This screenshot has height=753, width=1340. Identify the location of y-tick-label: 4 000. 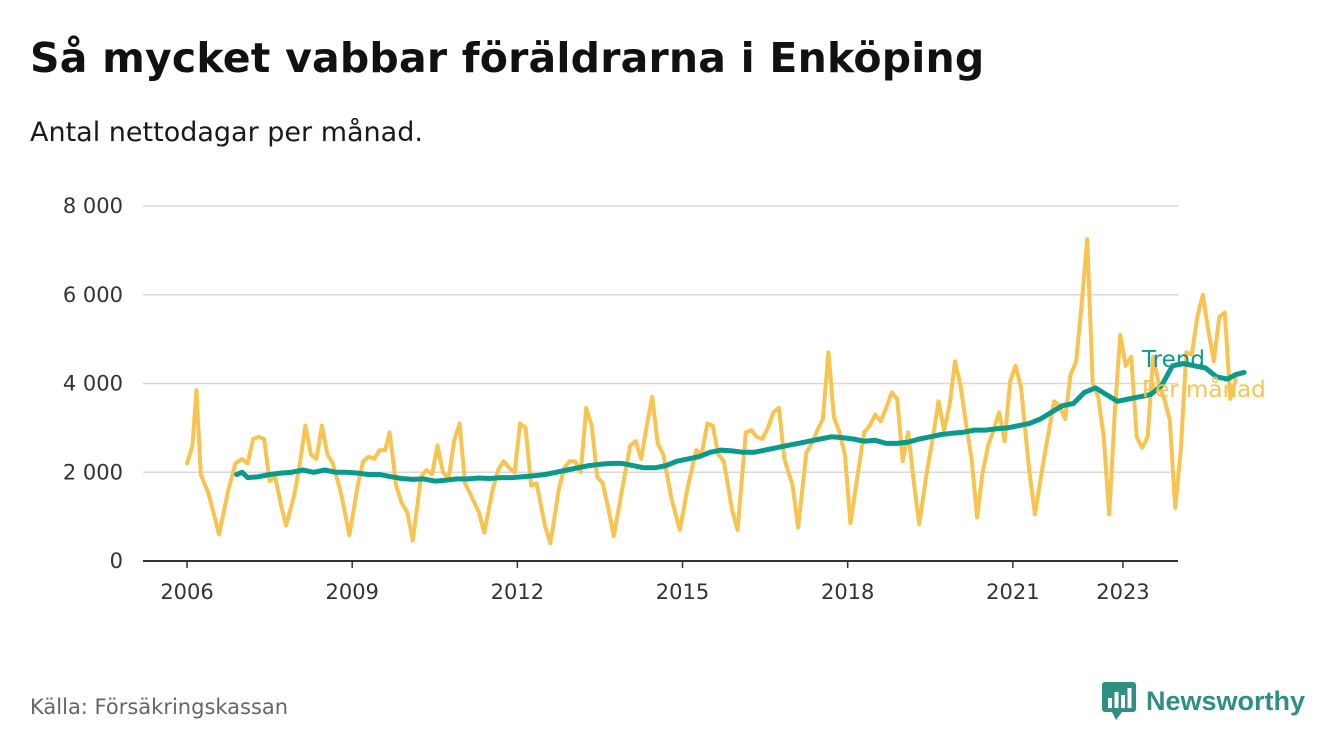
(93, 384).